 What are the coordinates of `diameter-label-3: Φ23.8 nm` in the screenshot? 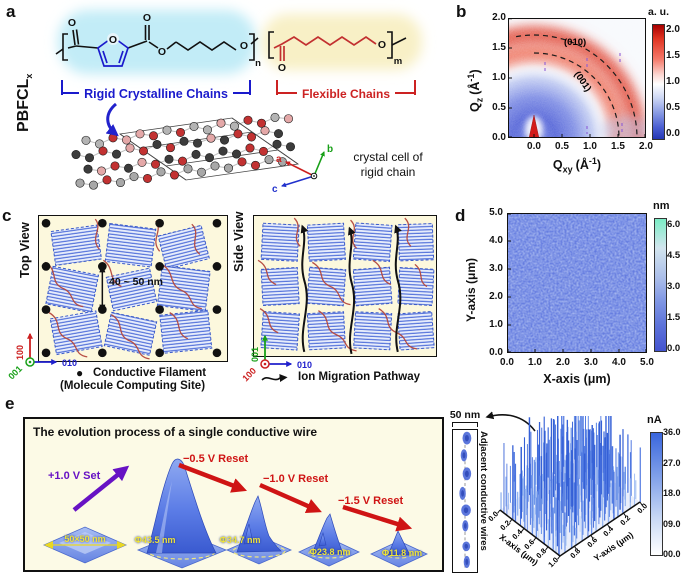 It's located at (330, 552).